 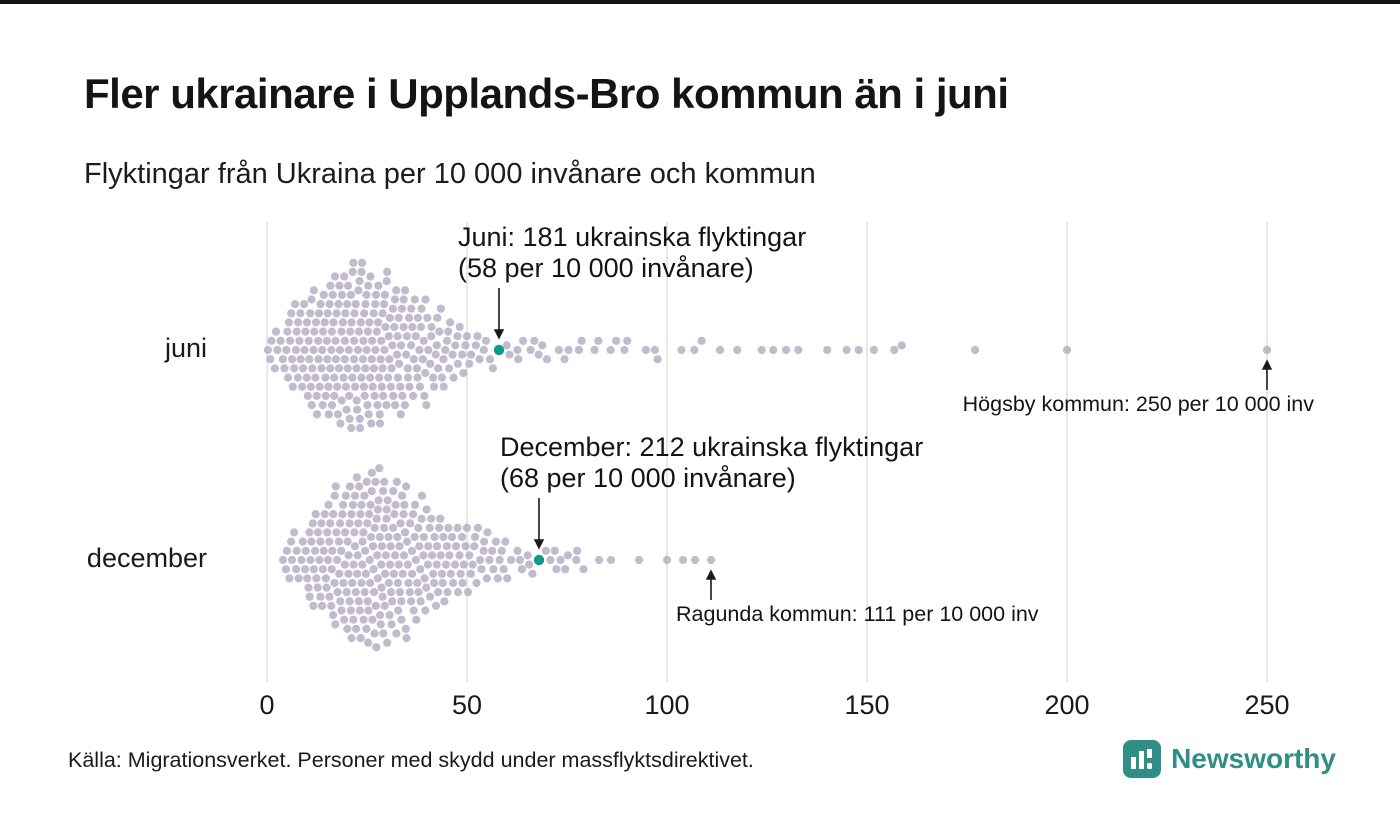 What do you see at coordinates (497, 558) in the screenshot?
I see `swarm-row-december` at bounding box center [497, 558].